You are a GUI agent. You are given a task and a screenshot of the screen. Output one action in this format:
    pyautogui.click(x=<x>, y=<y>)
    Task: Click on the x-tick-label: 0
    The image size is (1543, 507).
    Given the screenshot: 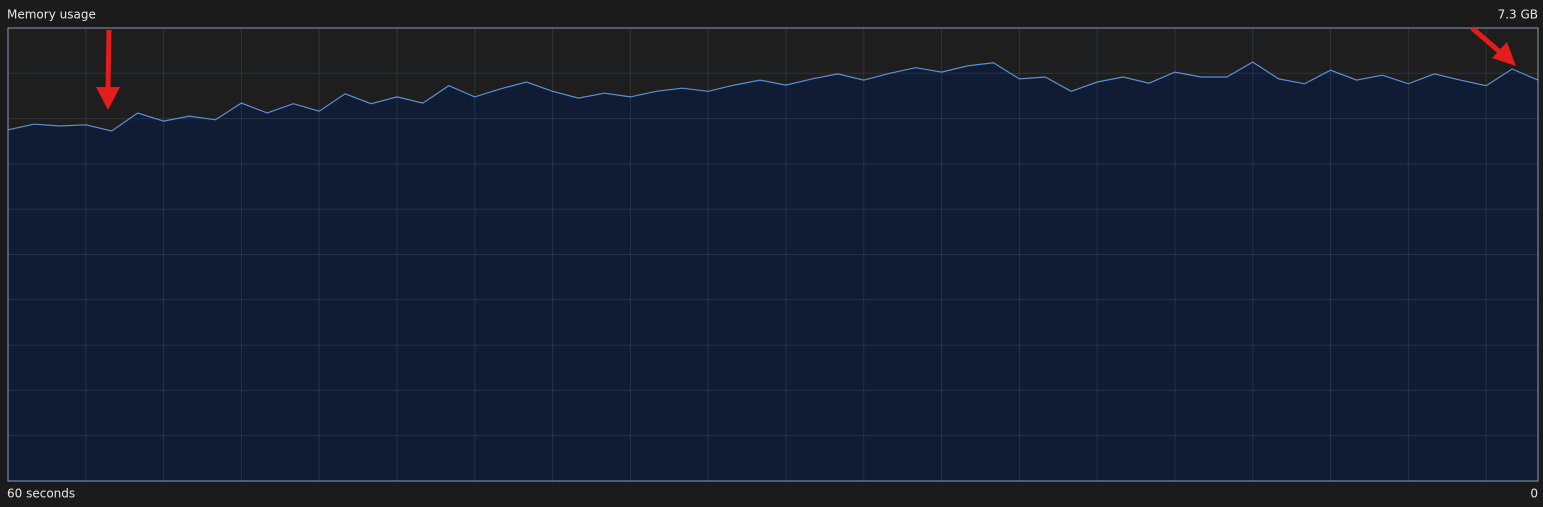 What is the action you would take?
    pyautogui.click(x=1534, y=494)
    